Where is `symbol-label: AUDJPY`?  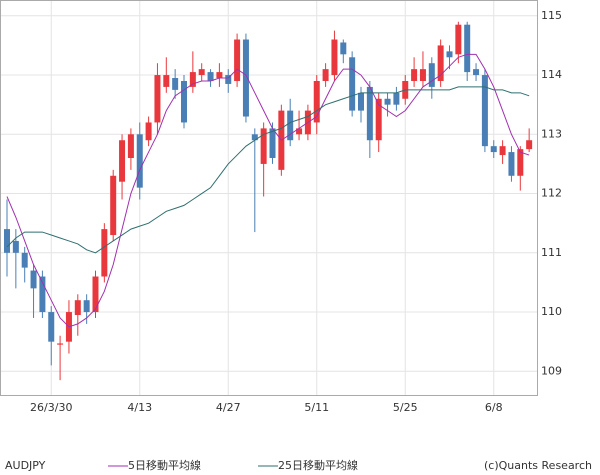 symbol-label: AUDJPY is located at coordinates (25, 465).